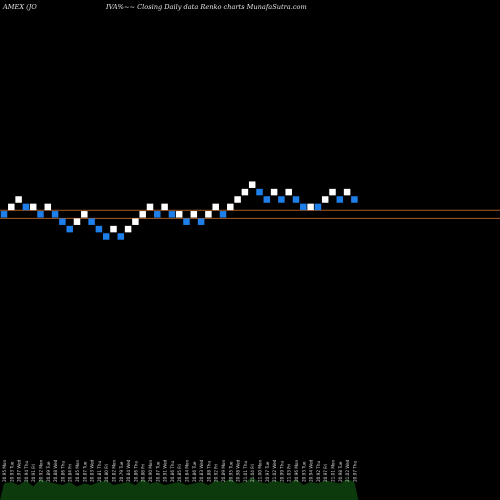  I want to click on volume-label: 20.97 Thu, so click(354, 471).